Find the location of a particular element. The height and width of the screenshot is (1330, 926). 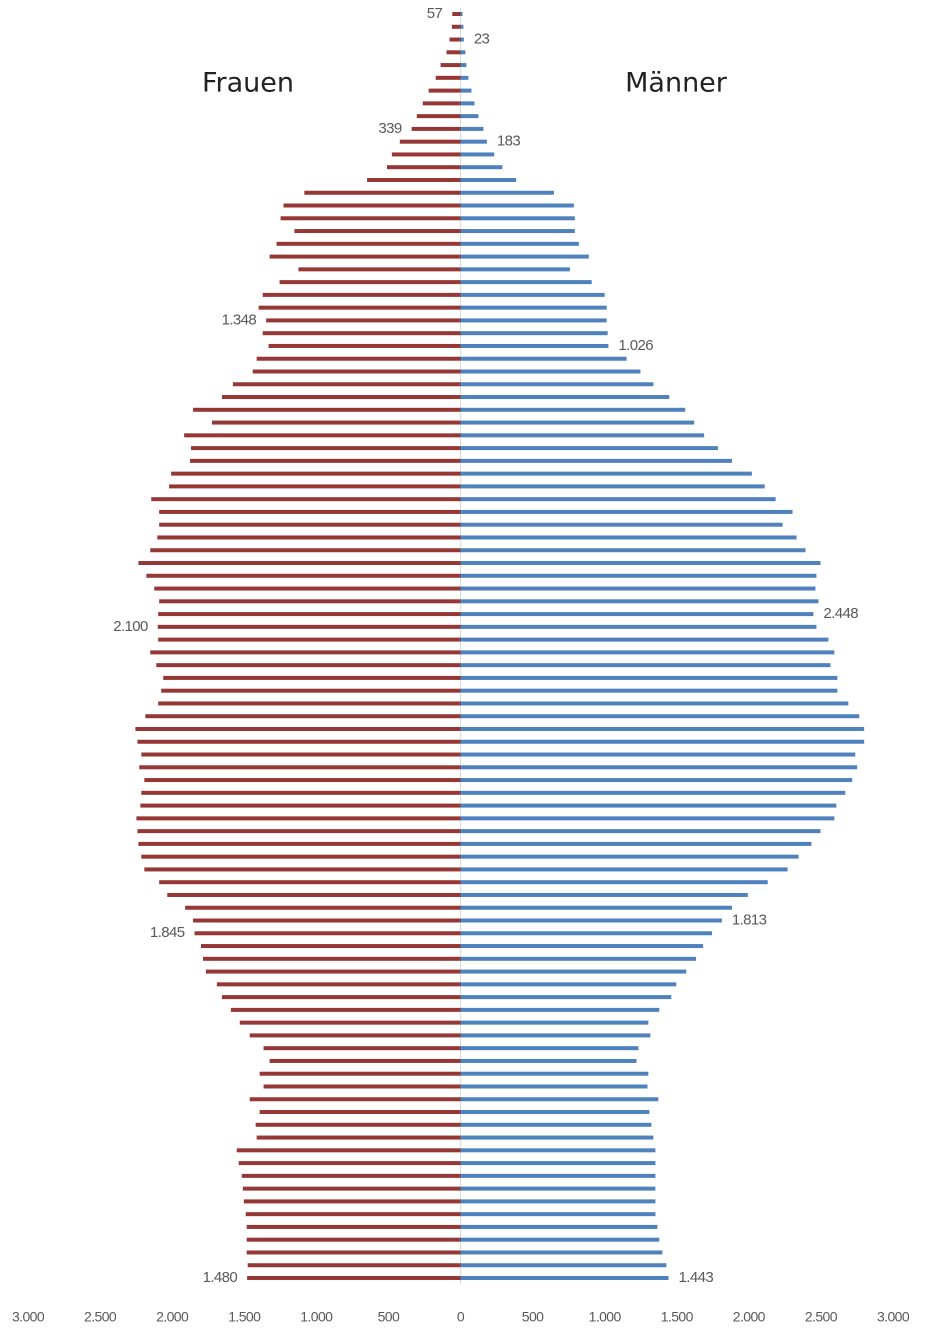

data-label: 2.100 is located at coordinates (130, 626).